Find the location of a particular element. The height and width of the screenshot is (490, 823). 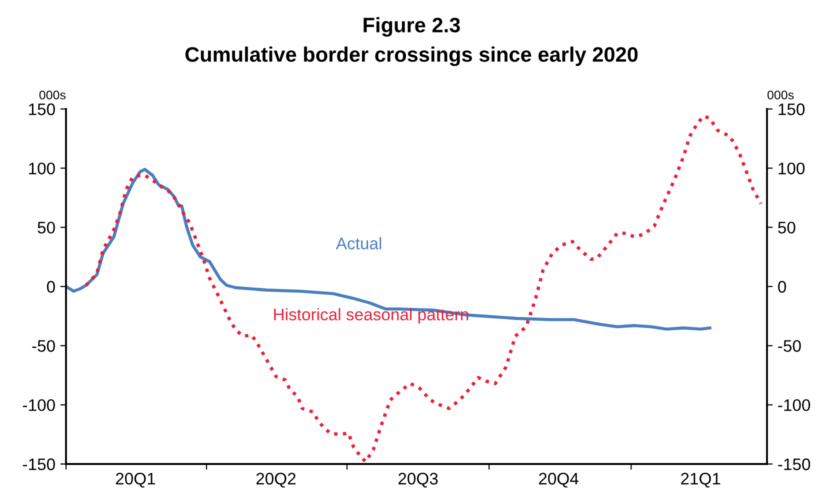

y2-tick-label: -50 is located at coordinates (789, 346).